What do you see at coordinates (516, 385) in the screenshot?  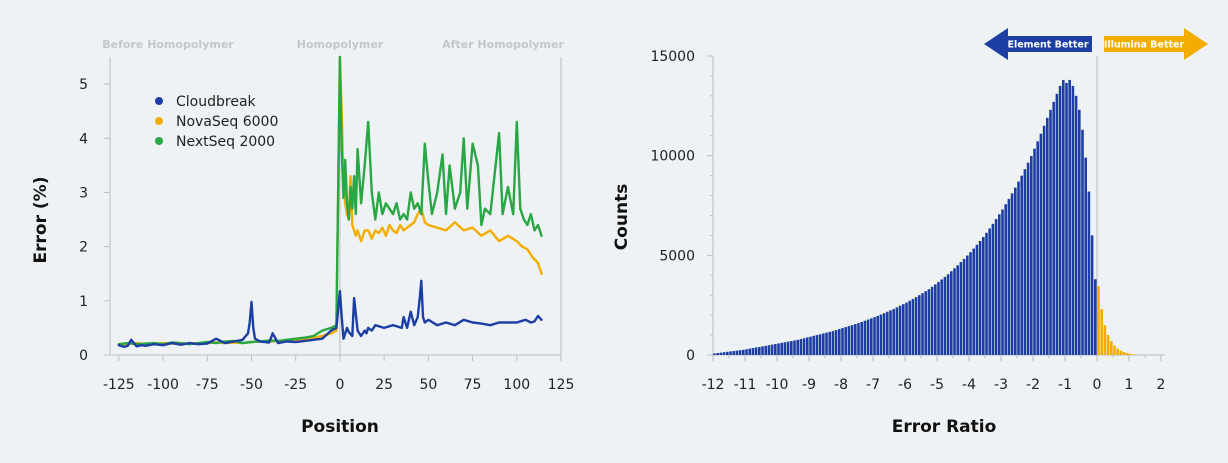 I see `x-tick-label: 100` at bounding box center [516, 385].